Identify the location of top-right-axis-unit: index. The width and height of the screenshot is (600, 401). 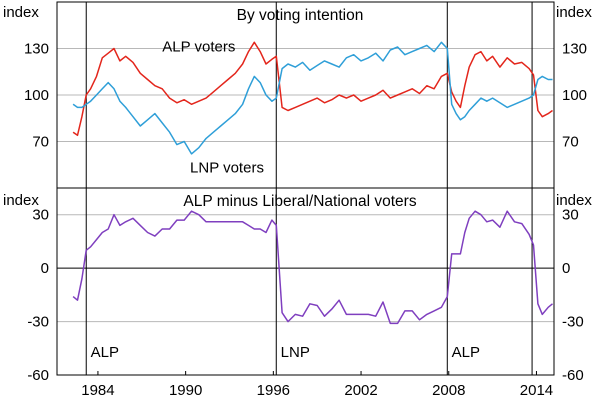
(574, 12).